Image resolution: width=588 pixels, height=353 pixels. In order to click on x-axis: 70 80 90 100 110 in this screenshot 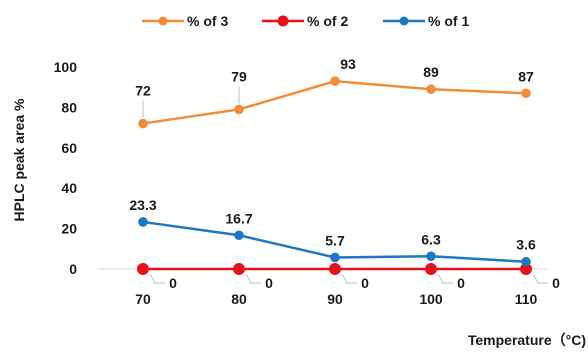, I will do `click(336, 299)`.